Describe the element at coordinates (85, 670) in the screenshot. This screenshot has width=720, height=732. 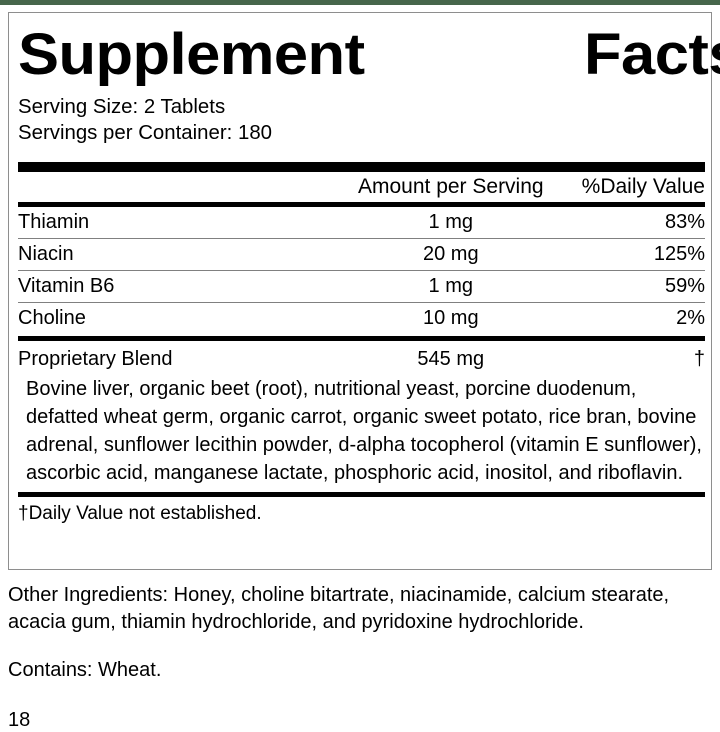
I see `allergen-contains-paragraph: Contains: Wheat.` at that location.